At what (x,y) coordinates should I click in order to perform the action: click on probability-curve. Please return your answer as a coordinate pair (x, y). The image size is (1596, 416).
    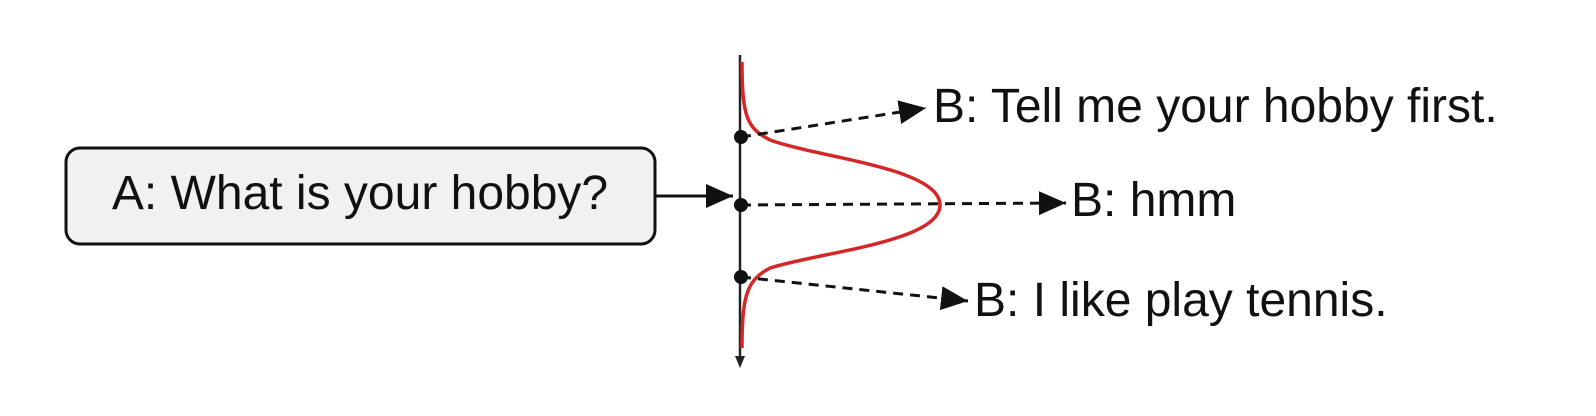
    Looking at the image, I should click on (841, 205).